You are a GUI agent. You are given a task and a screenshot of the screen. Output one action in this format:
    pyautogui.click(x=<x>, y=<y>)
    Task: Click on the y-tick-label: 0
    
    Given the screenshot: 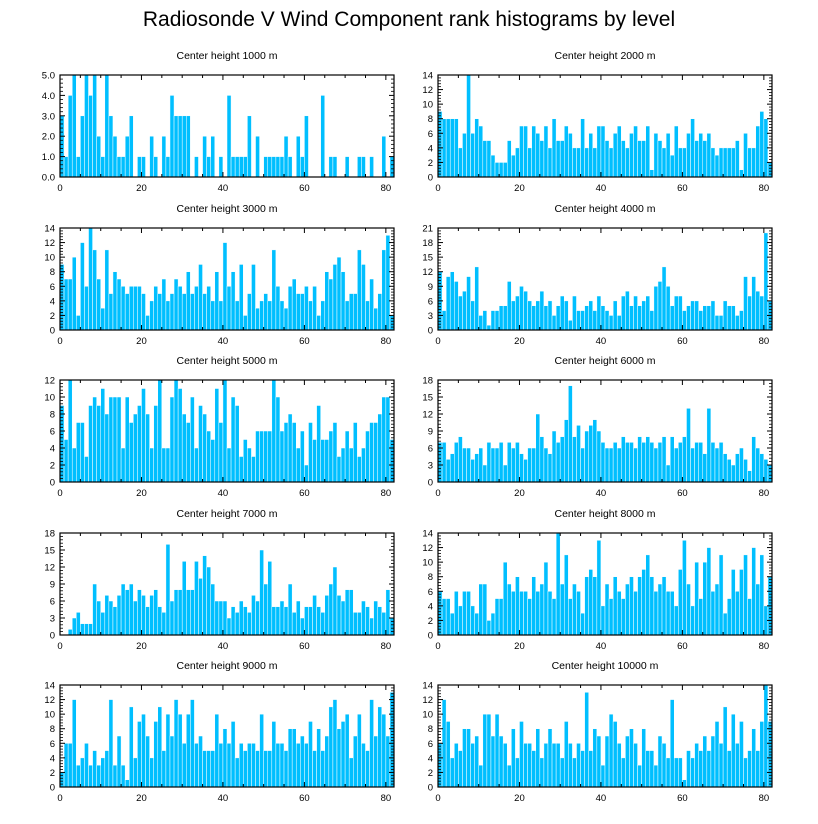 What is the action you would take?
    pyautogui.click(x=52, y=483)
    